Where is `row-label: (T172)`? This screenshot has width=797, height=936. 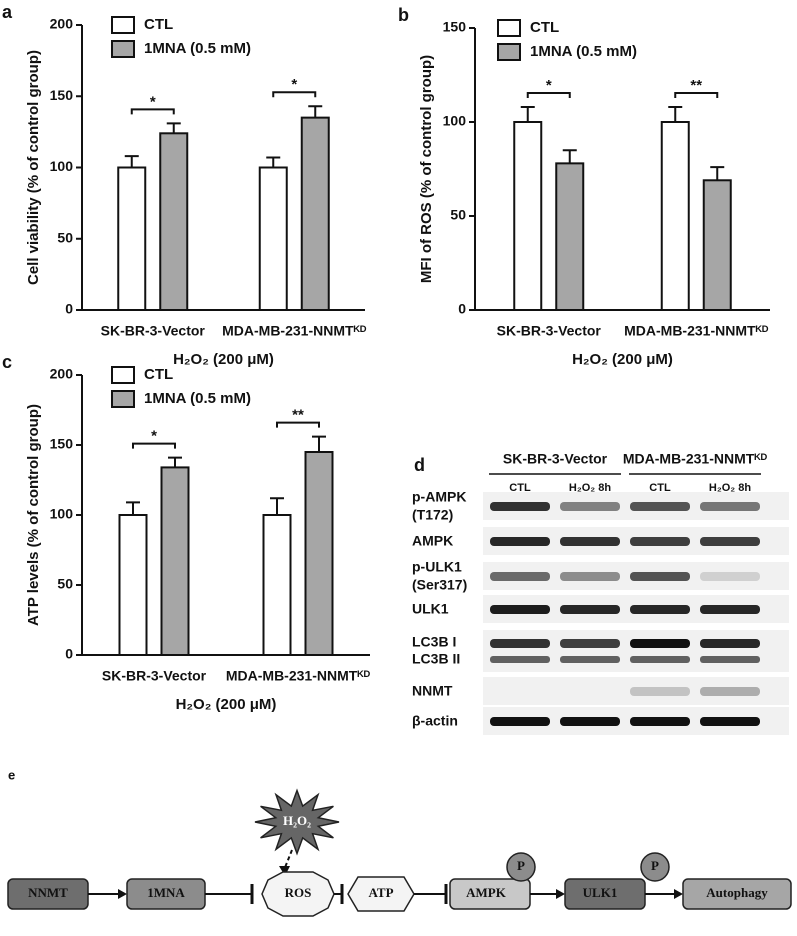 row-label: (T172) is located at coordinates (432, 515).